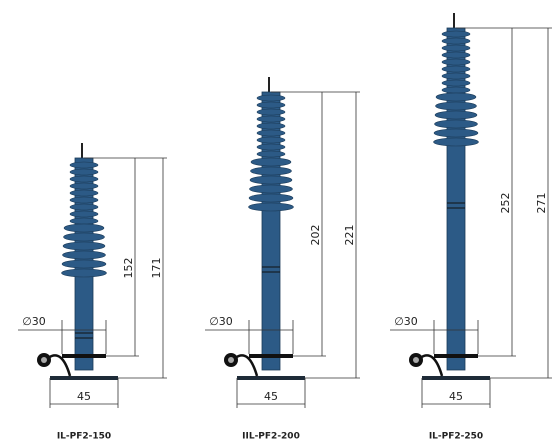 The width and height of the screenshot is (555, 443). What do you see at coordinates (456, 199) in the screenshot?
I see `body` at bounding box center [456, 199].